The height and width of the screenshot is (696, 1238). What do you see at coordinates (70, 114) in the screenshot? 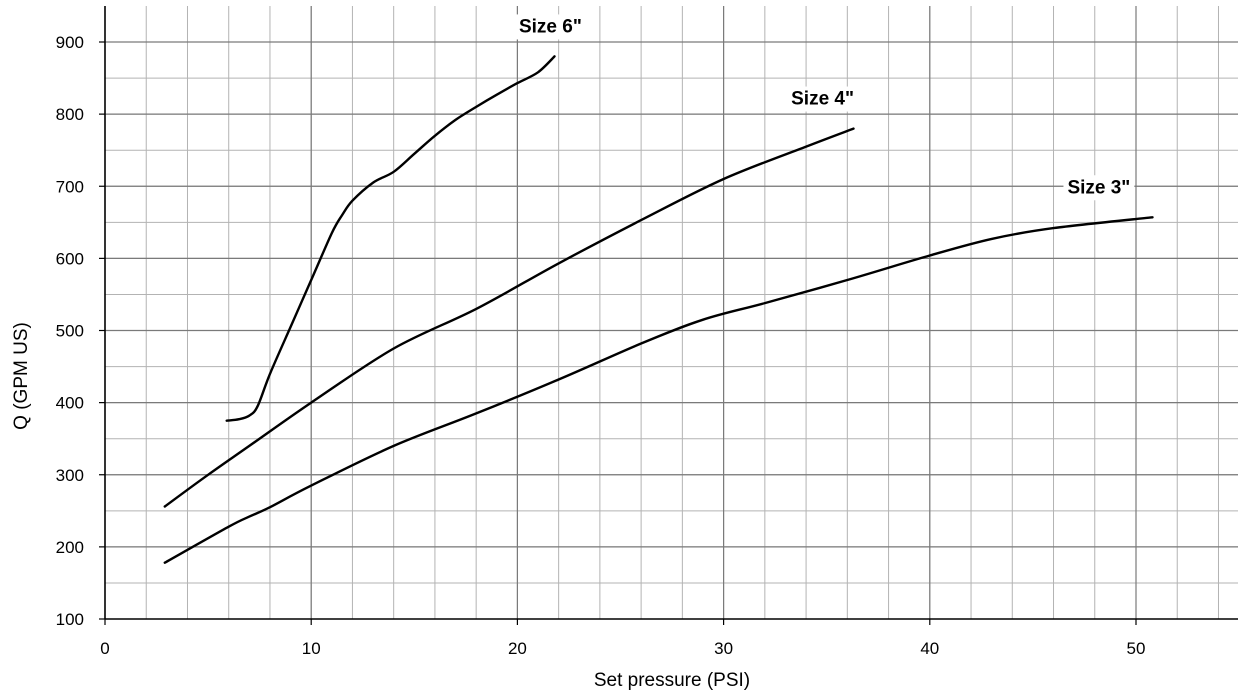
I see `y-tick-label: 800` at bounding box center [70, 114].